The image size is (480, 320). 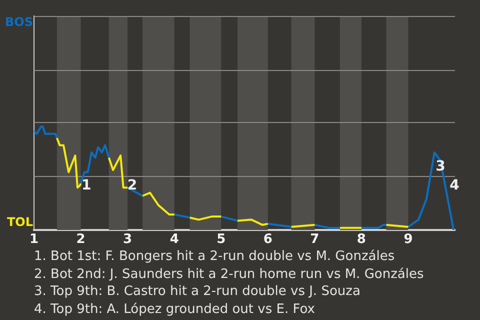 What do you see at coordinates (215, 257) in the screenshot?
I see `text: 1. Bot 1st: F. Bongers hit a 2-run double vs M. Gonzáles` at bounding box center [215, 257].